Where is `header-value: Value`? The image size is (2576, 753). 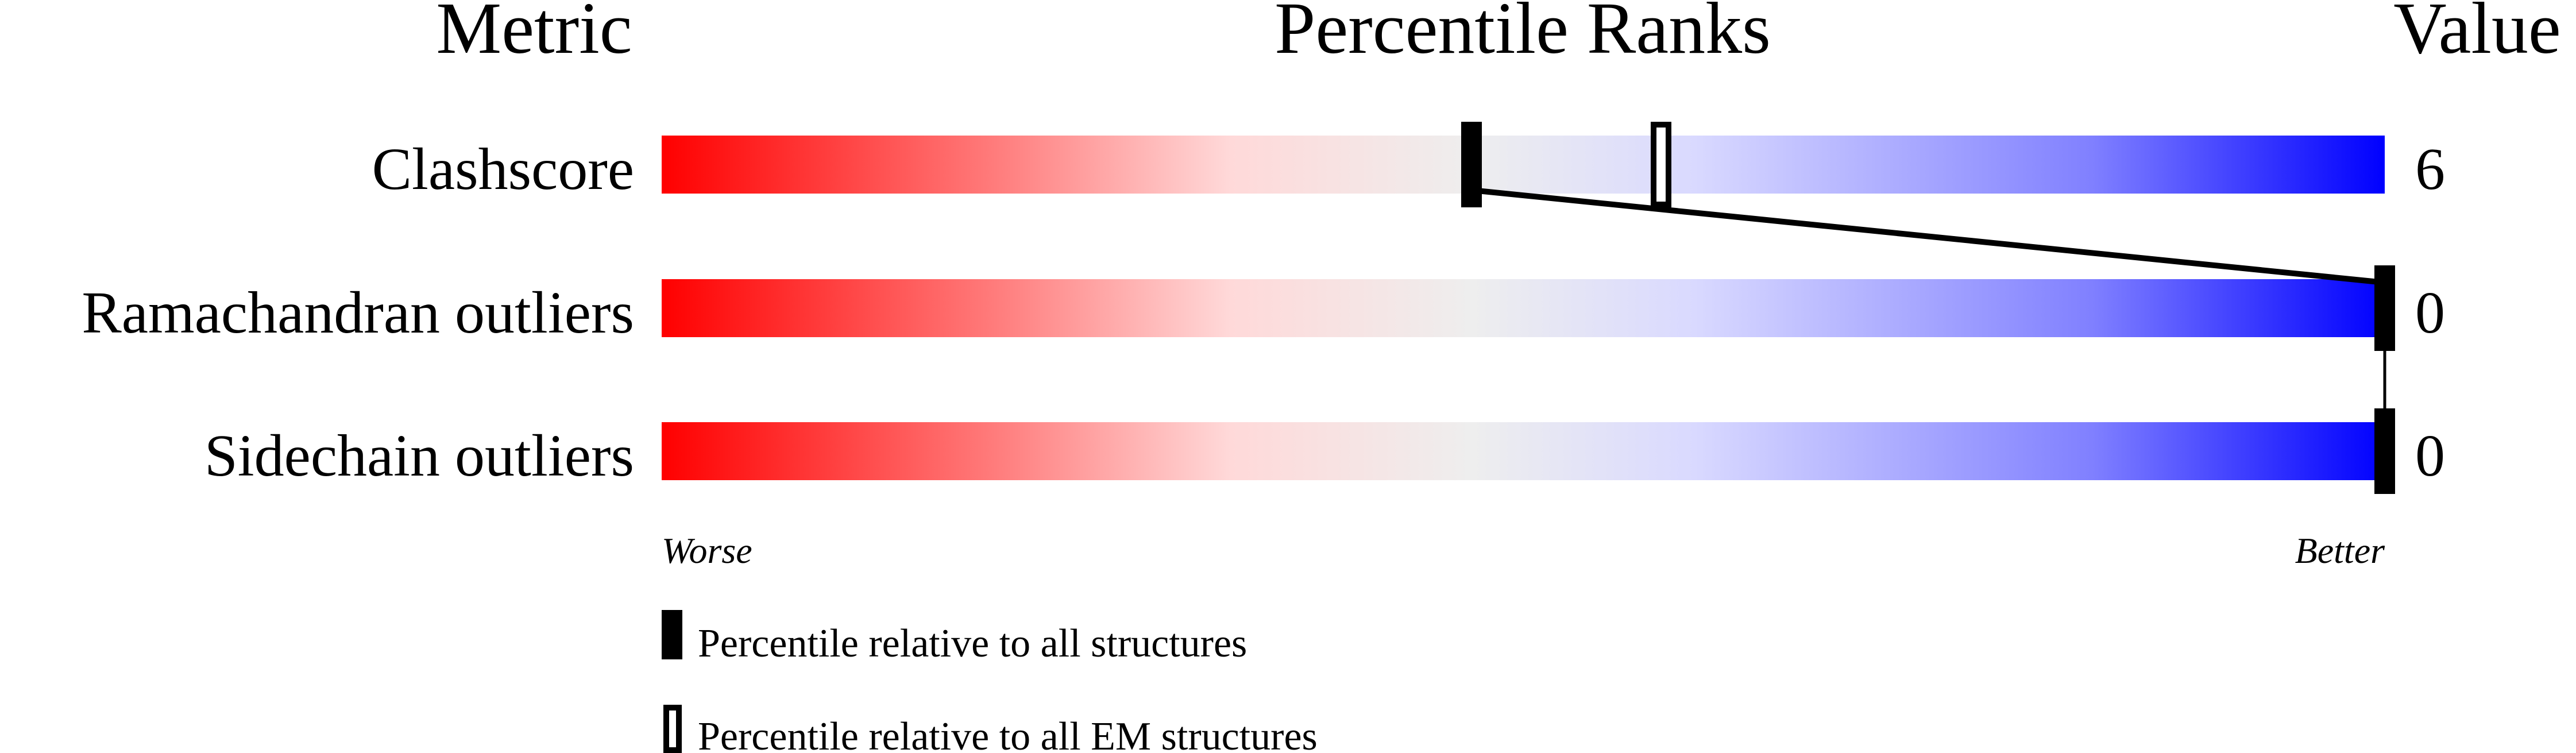
header-value: Value is located at coordinates (2476, 34).